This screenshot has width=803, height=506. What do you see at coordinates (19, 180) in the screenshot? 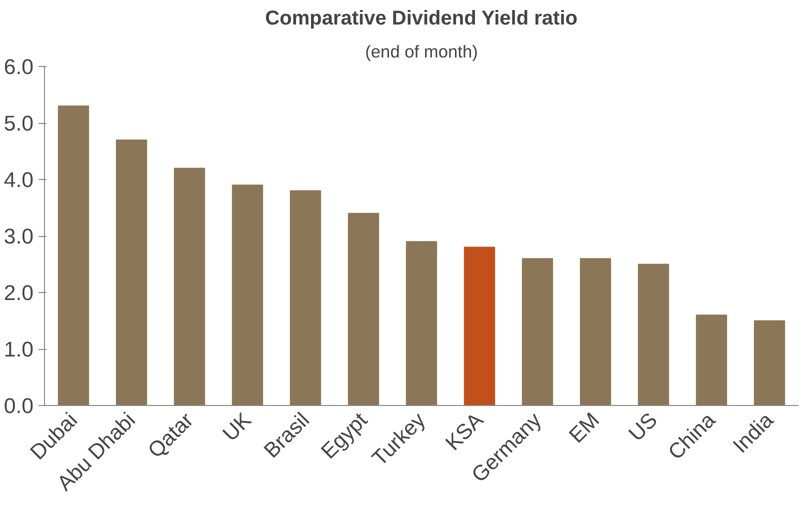
I see `y-tick-label: 4.0` at bounding box center [19, 180].